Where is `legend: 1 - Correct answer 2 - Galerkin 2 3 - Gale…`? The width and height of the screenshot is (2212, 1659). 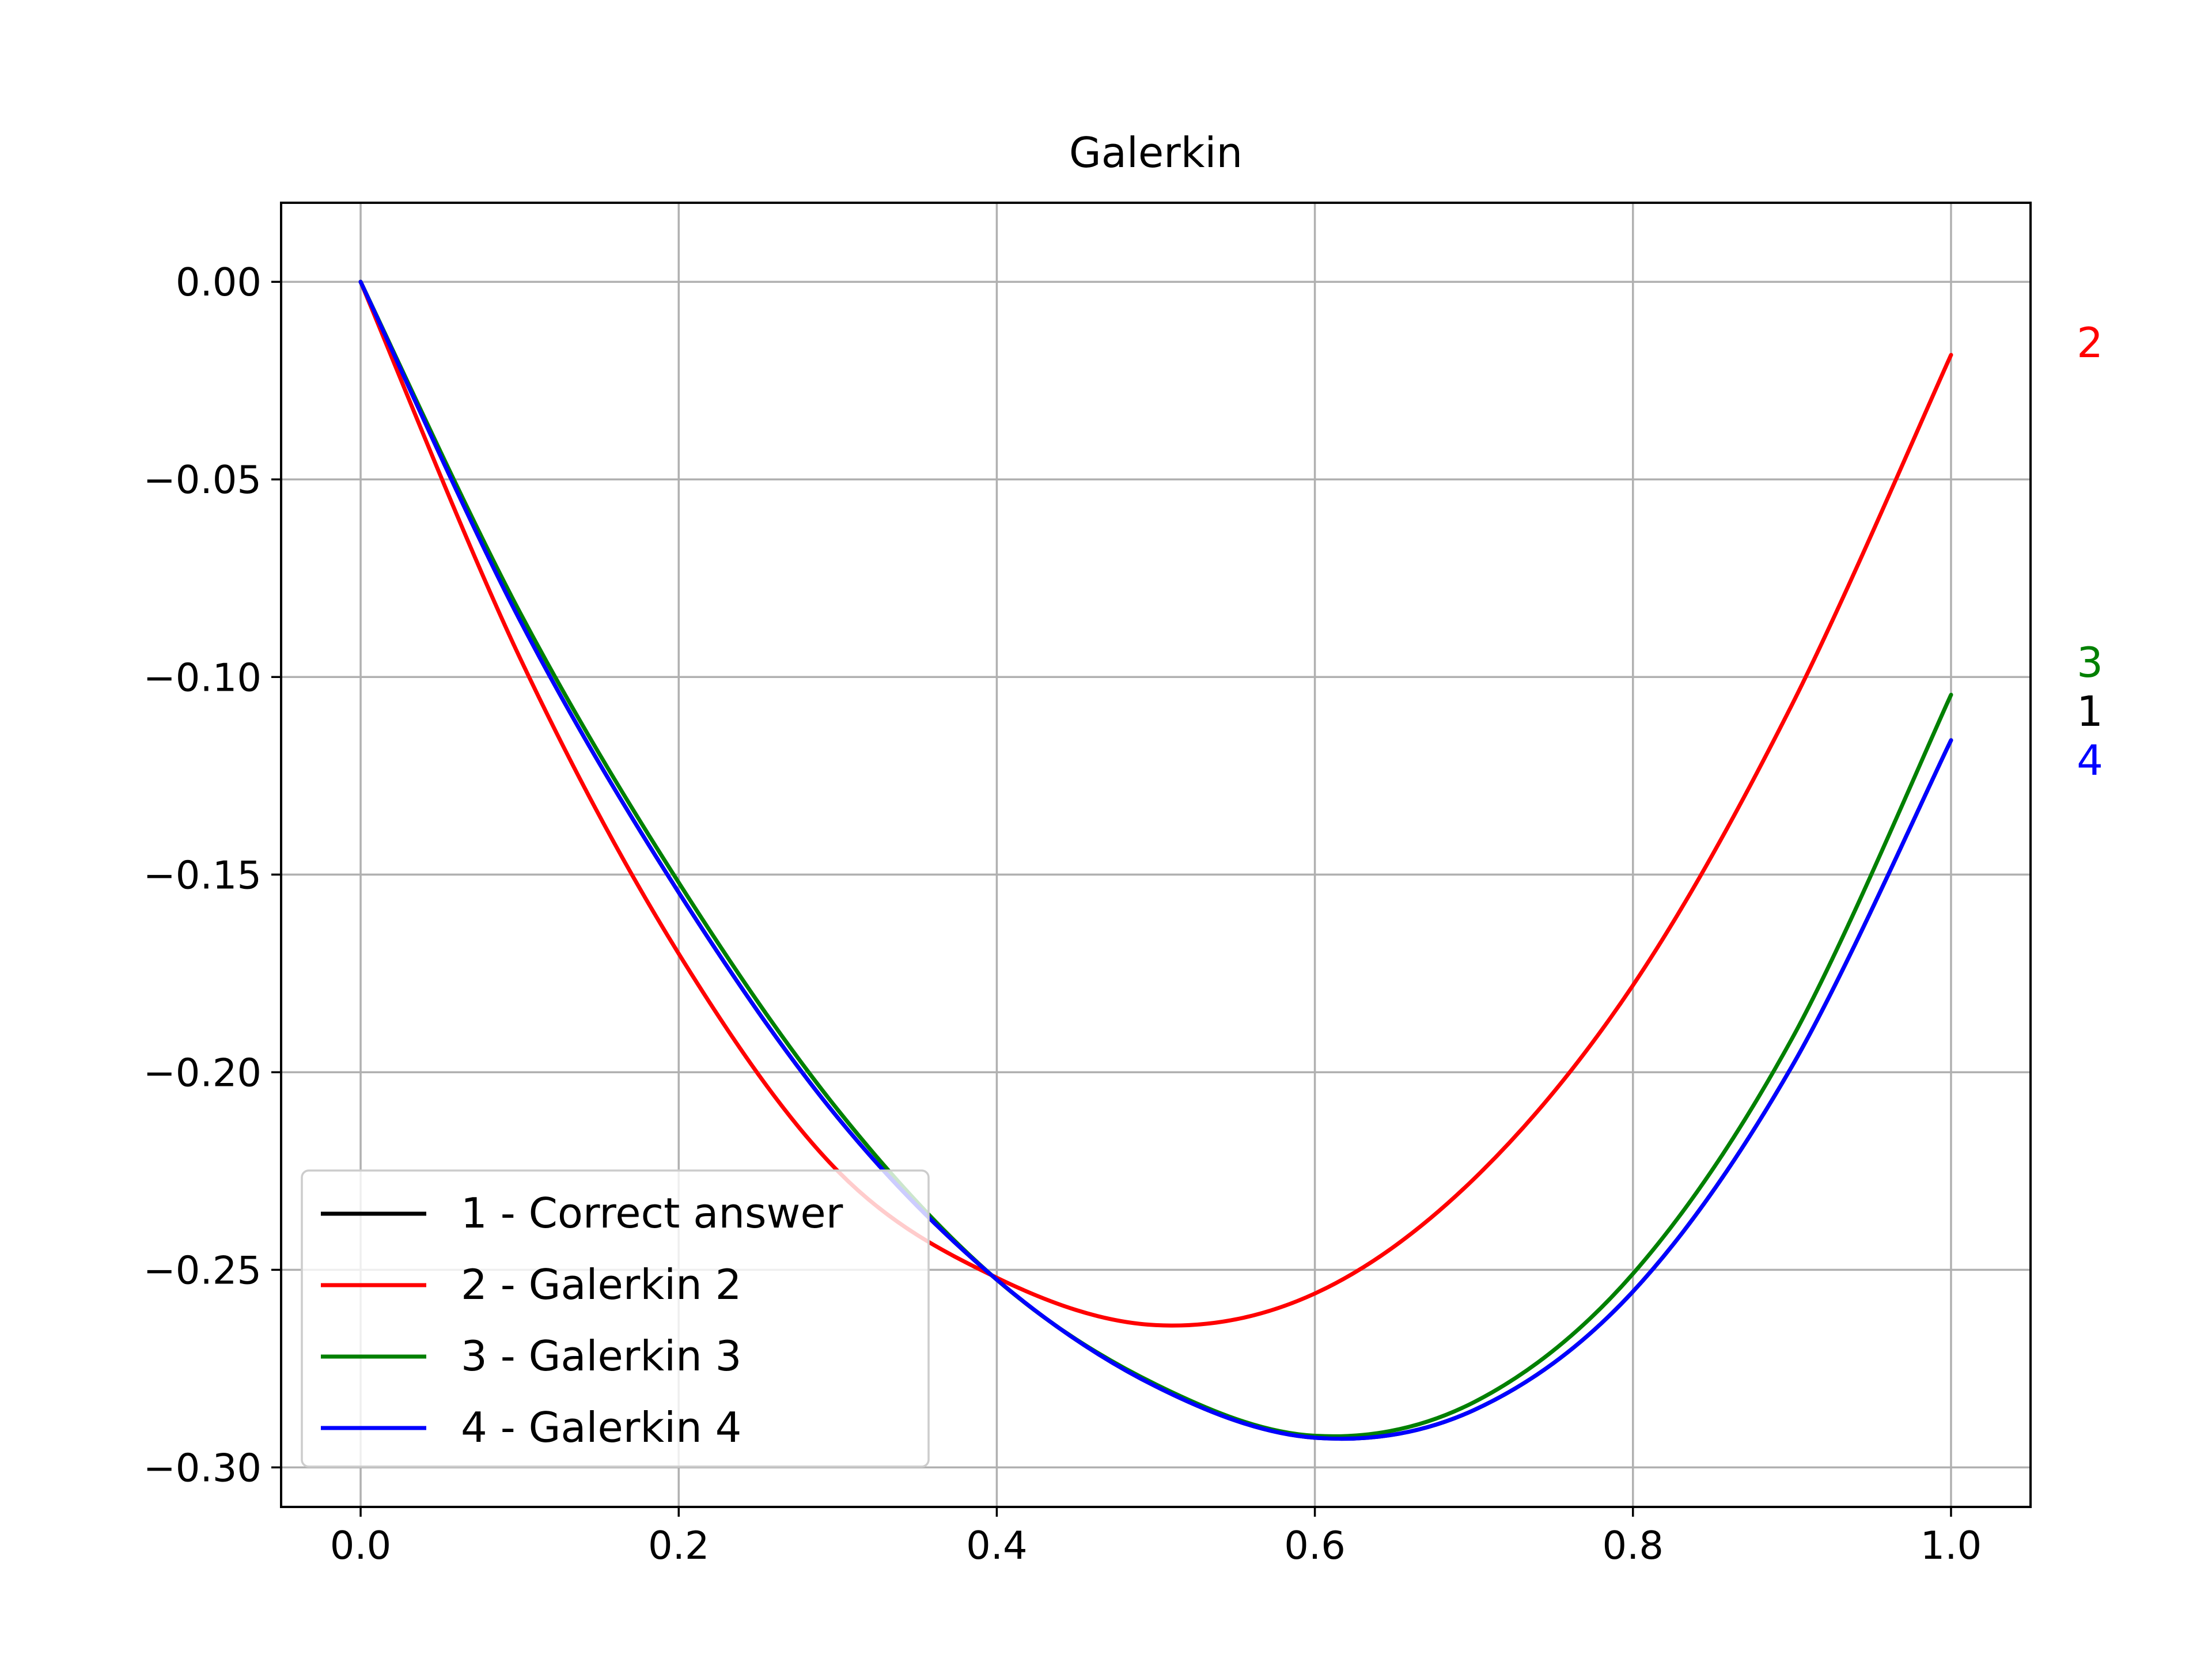
legend: 1 - Correct answer 2 - Galerkin 2 3 - Gale… is located at coordinates (615, 1318).